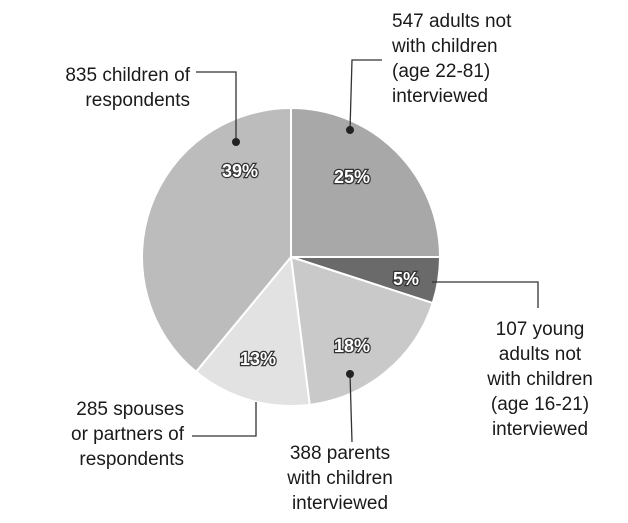 The image size is (628, 523). I want to click on slice-label: 835 children of, so click(127, 75).